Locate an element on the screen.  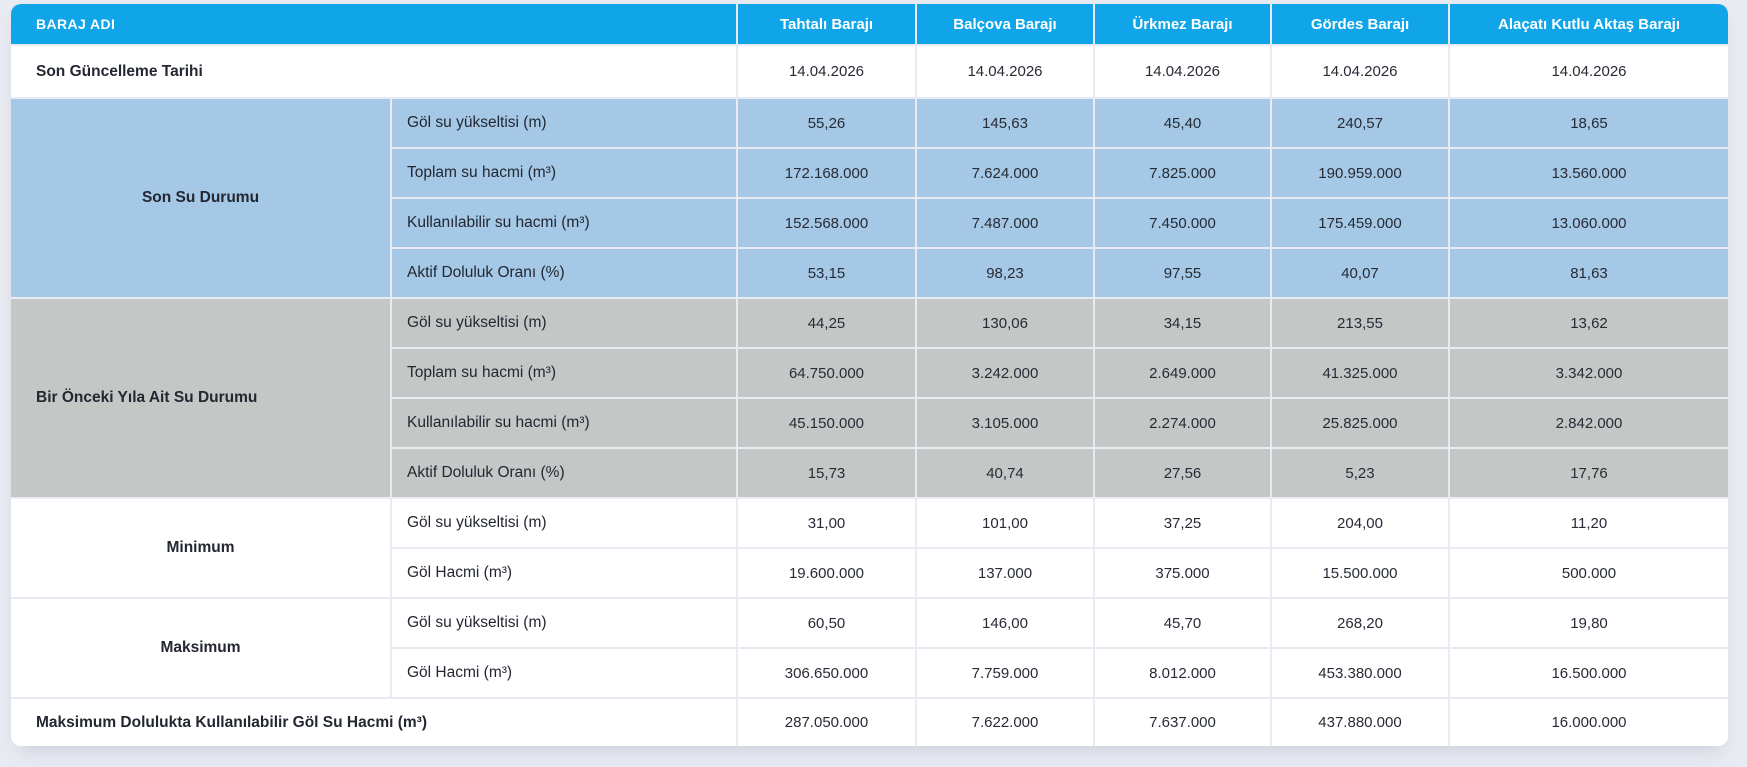
max-usable-volume-value-cell: 7.622.000 is located at coordinates (1004, 721).